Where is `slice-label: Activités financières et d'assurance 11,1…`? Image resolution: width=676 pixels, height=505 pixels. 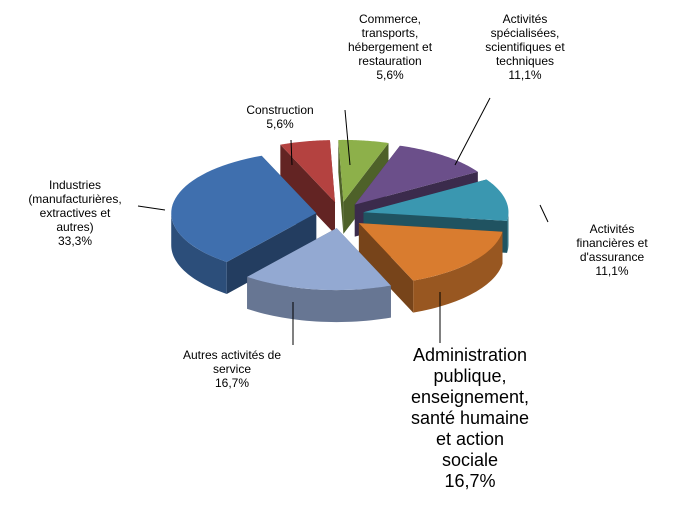
slice-label: Activités financières et d'assurance 11,1… is located at coordinates (601, 250).